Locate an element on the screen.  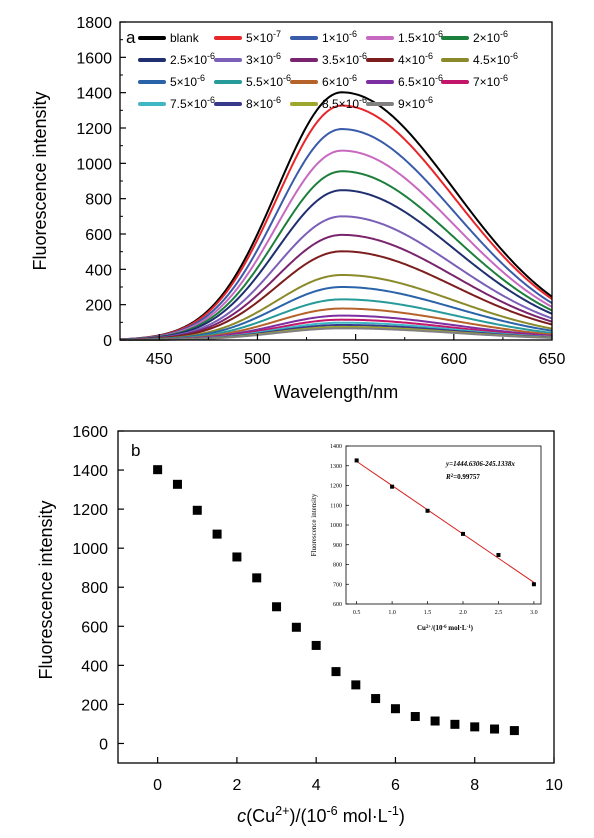
inset-x-tick-label: 2.5 is located at coordinates (499, 613).